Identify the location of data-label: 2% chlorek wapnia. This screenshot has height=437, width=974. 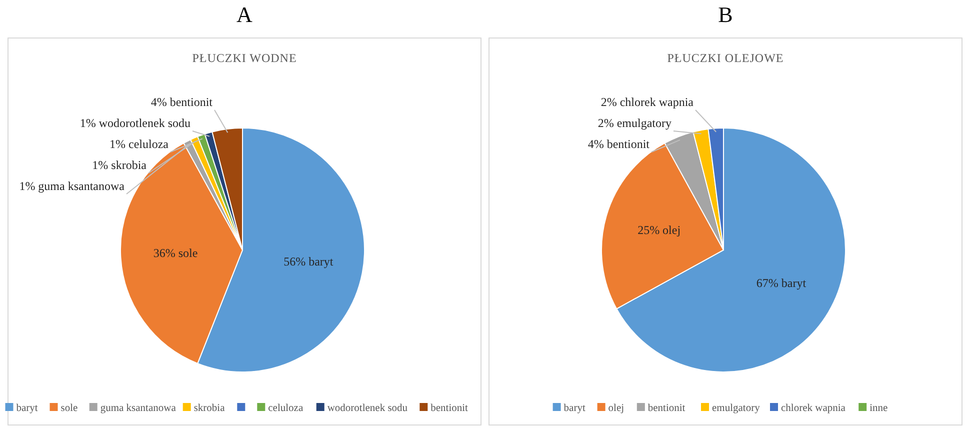
(647, 102).